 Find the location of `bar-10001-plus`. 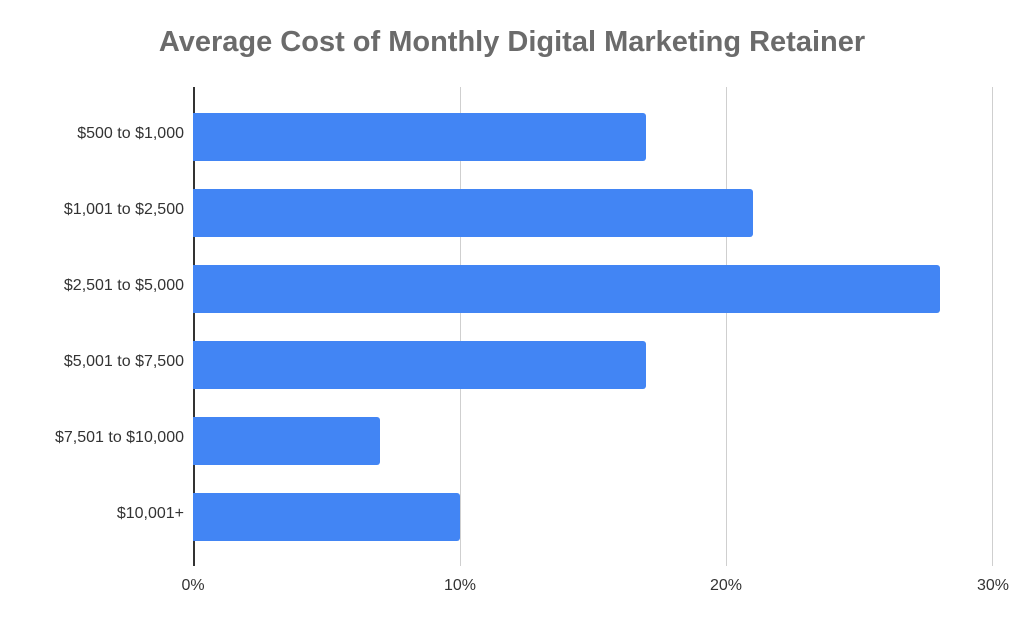

bar-10001-plus is located at coordinates (326, 517).